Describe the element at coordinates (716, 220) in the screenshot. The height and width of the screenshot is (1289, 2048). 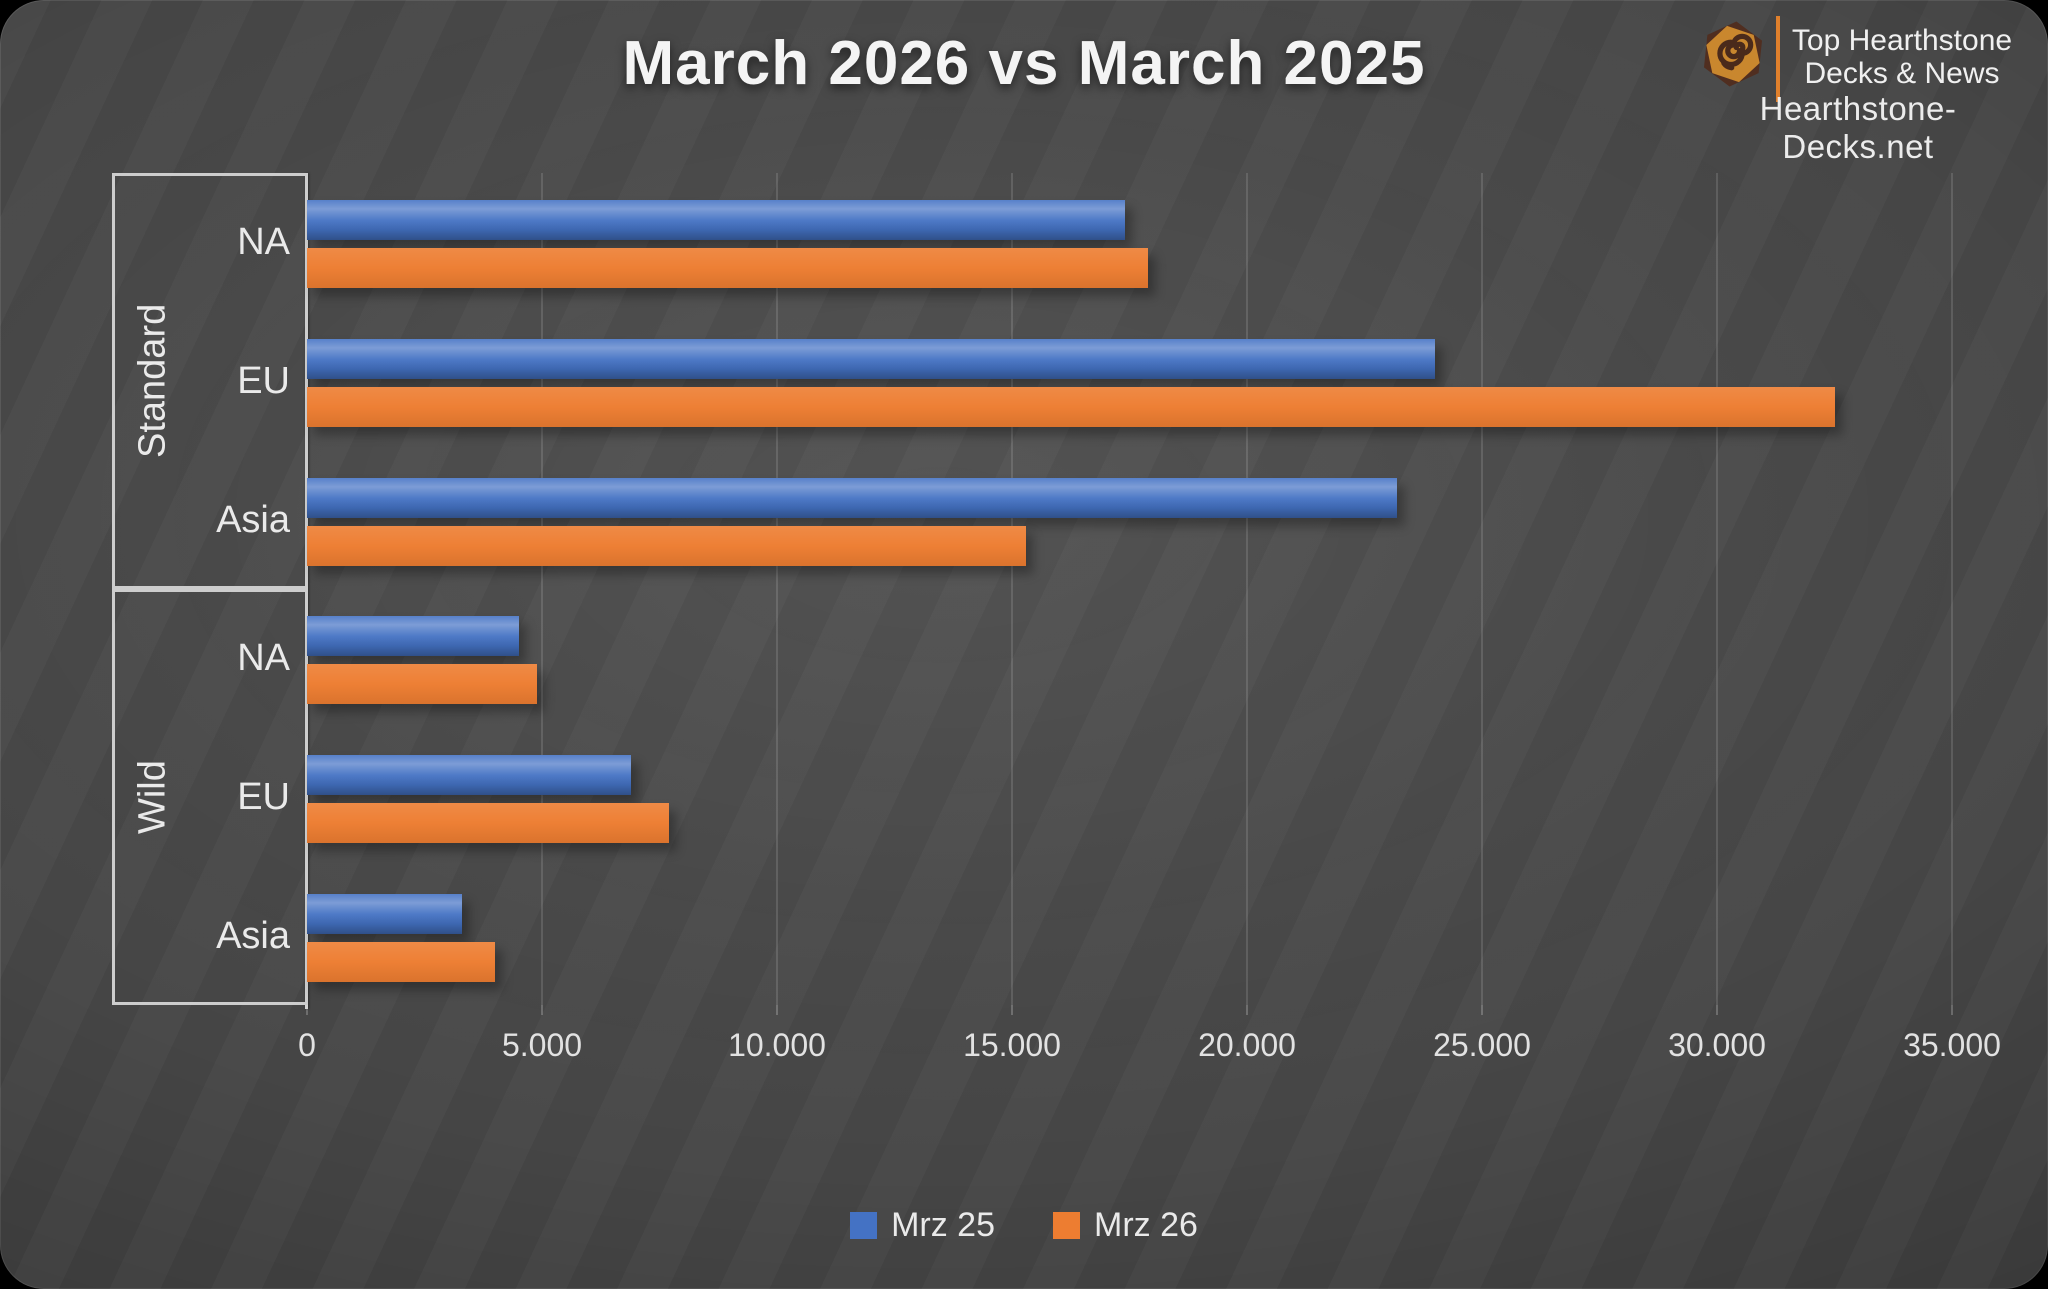
I see `bar-mrz-25-standard-na` at that location.